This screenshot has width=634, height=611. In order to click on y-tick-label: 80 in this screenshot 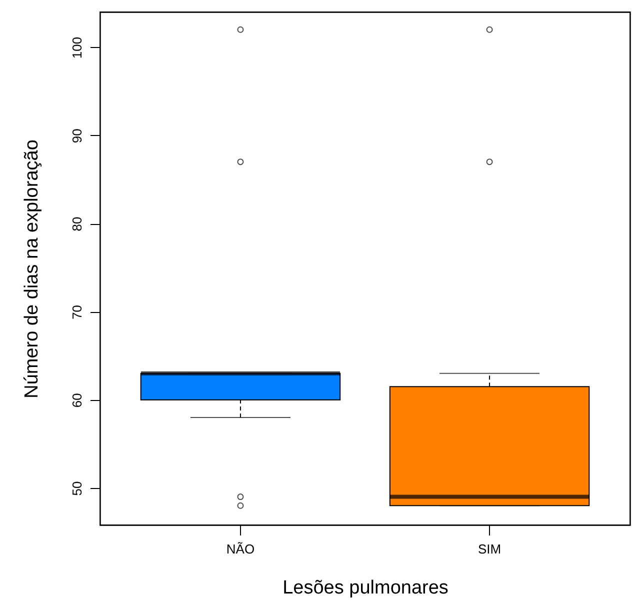, I will do `click(77, 224)`.